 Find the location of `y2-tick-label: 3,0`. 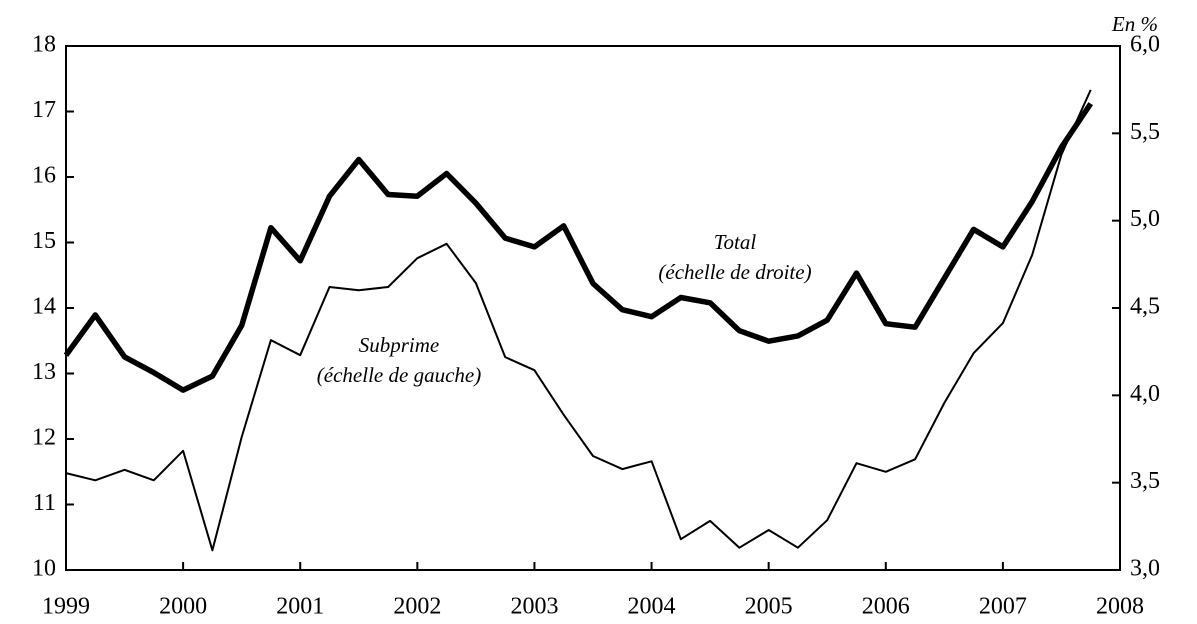

y2-tick-label: 3,0 is located at coordinates (1145, 569).